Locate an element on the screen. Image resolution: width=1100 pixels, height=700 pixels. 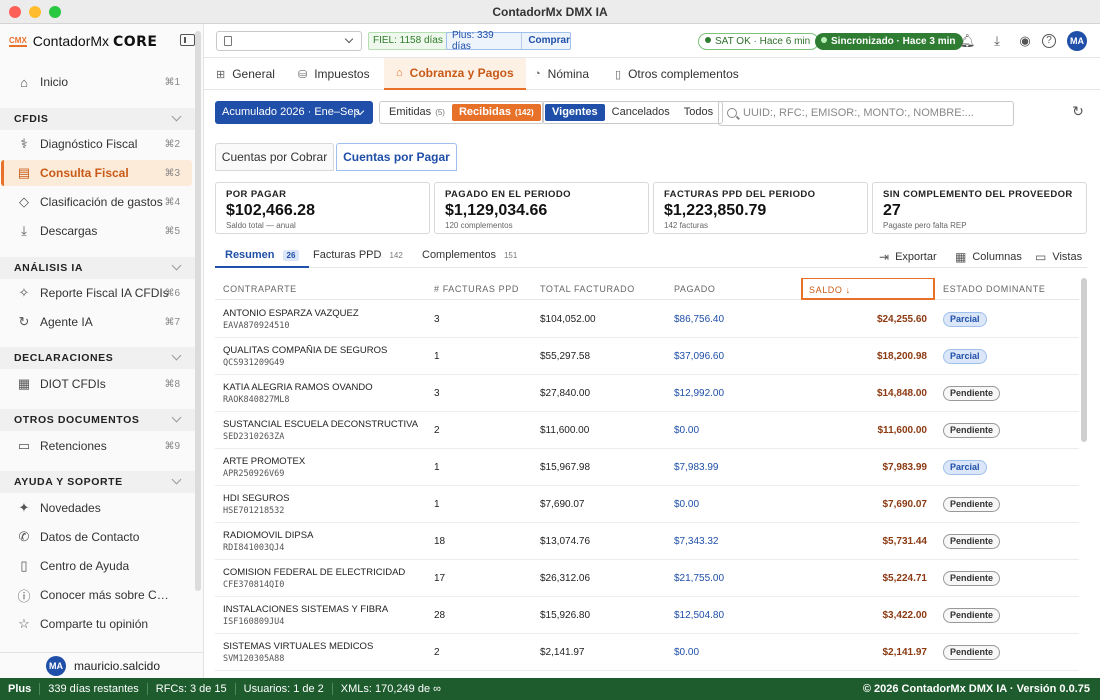
tab-cobranza-pagos: ⌂ Cobranza y Pagos is located at coordinates (455, 74).